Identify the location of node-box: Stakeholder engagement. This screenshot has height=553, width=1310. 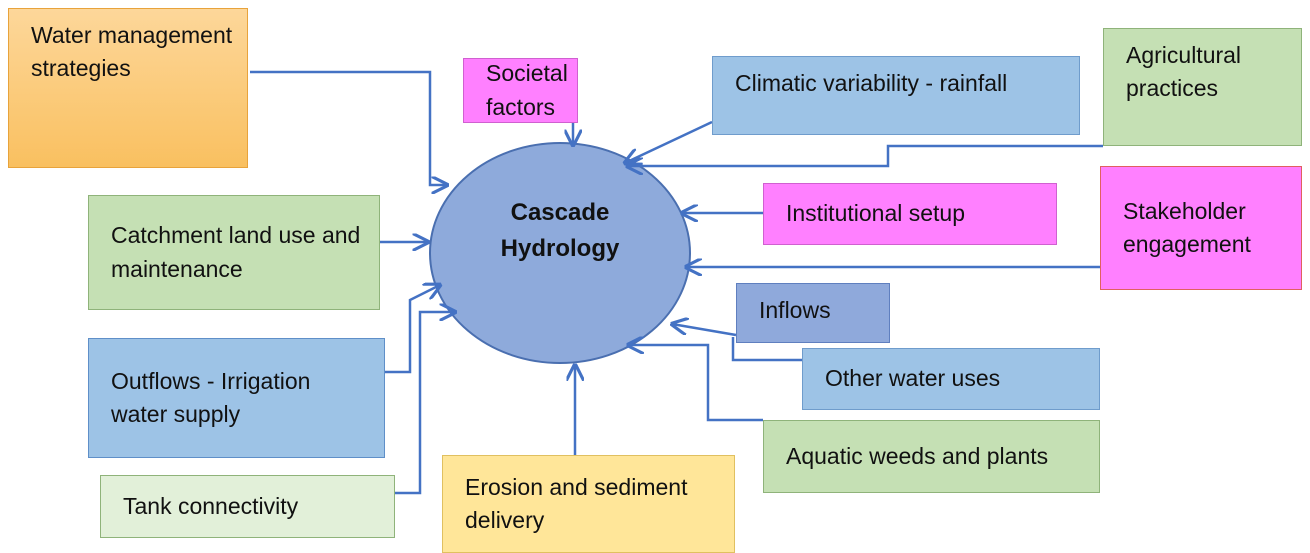
(1201, 228).